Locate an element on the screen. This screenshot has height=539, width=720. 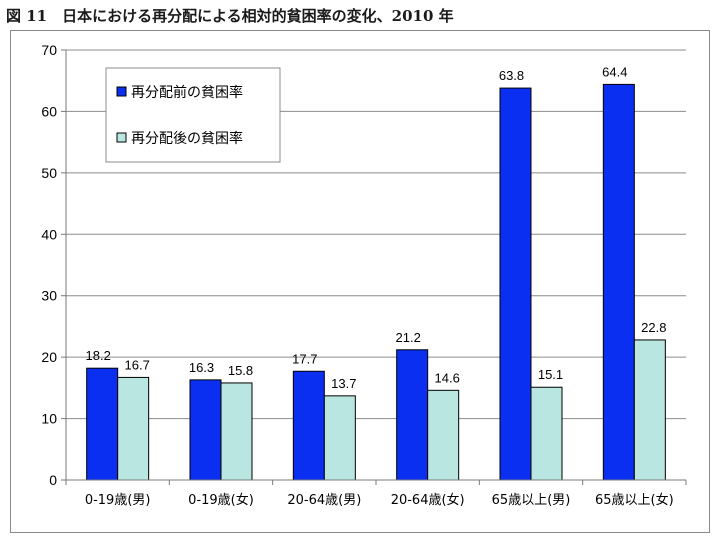
data-label: 15.1 is located at coordinates (550, 374).